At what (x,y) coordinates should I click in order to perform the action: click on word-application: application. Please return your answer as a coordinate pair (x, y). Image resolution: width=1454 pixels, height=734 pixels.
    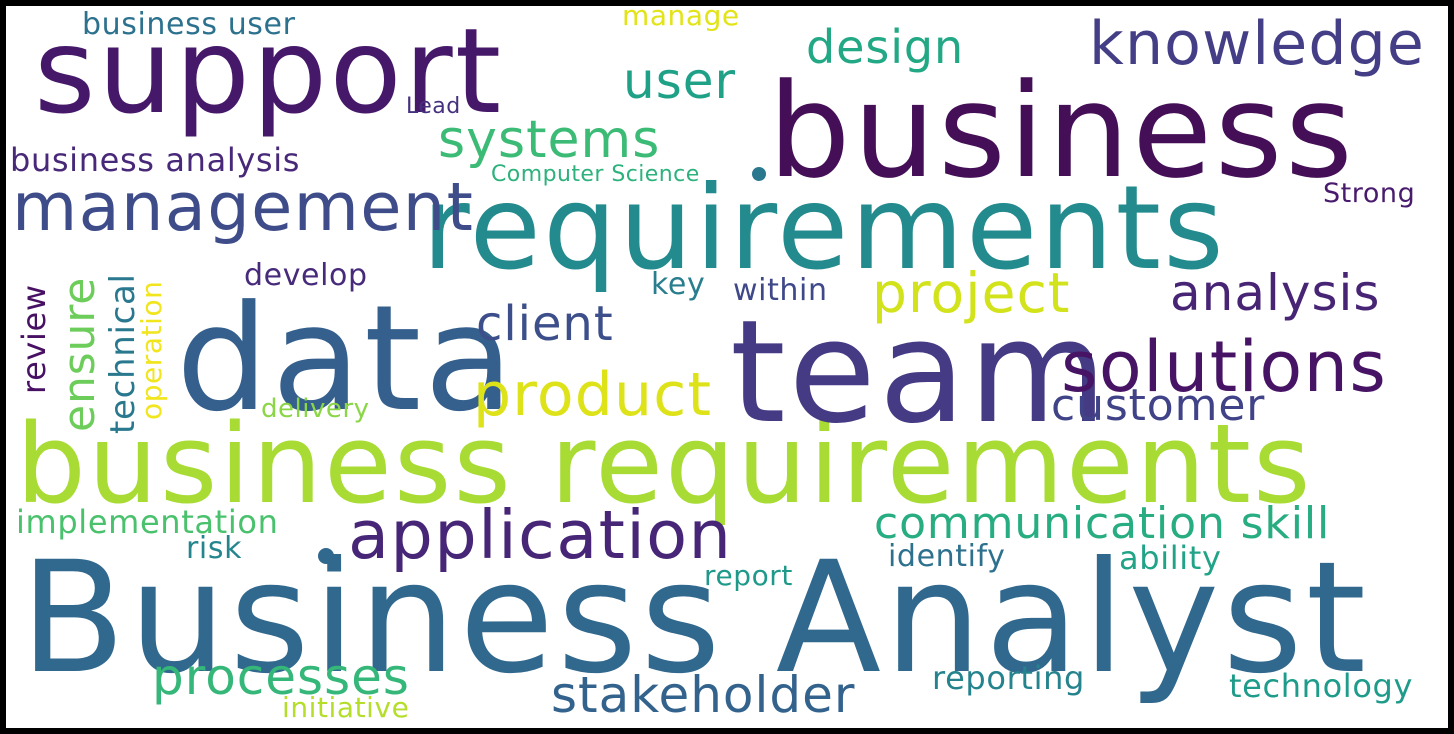
    Looking at the image, I should click on (540, 535).